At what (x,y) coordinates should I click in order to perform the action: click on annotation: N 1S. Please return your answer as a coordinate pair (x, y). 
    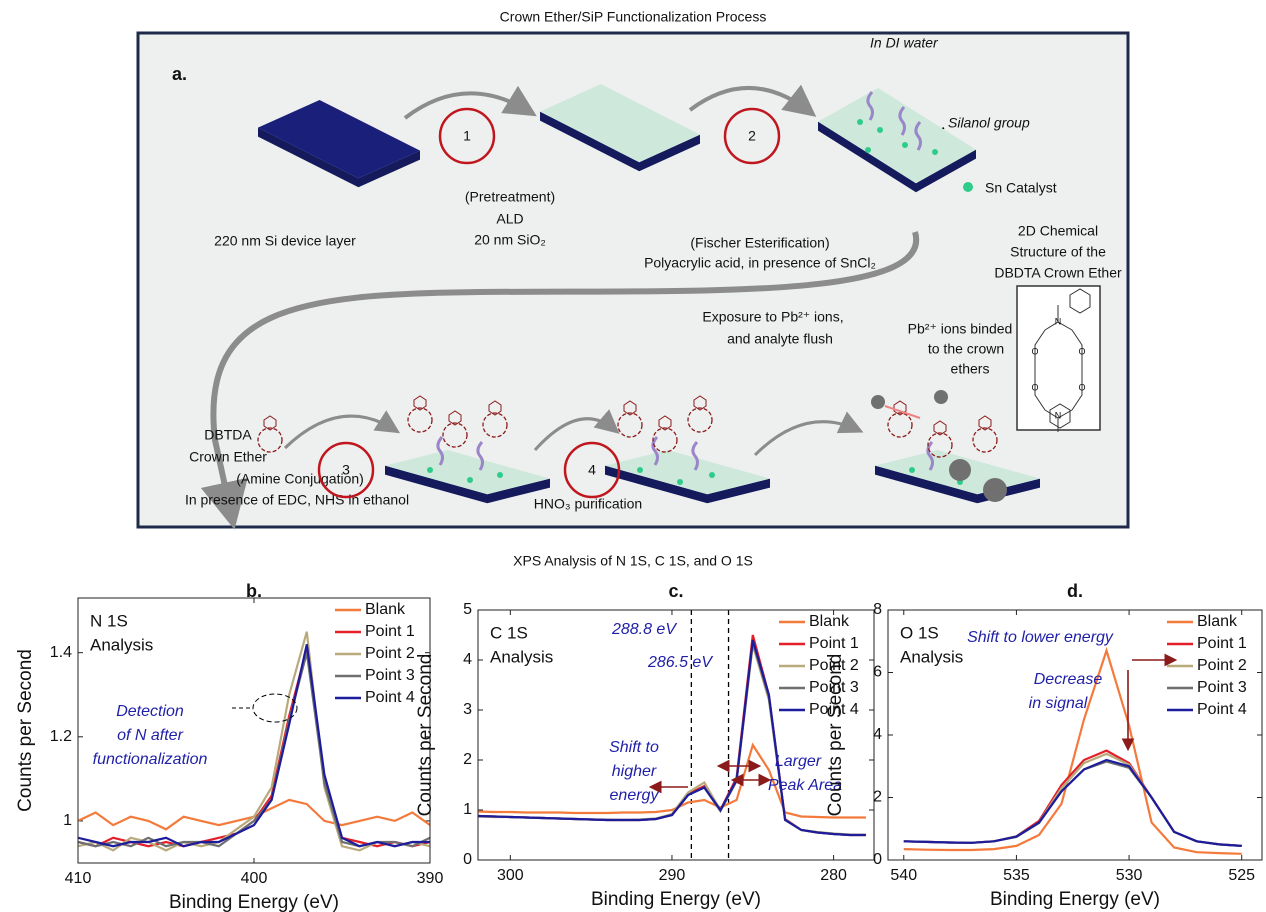
    Looking at the image, I should click on (109, 620).